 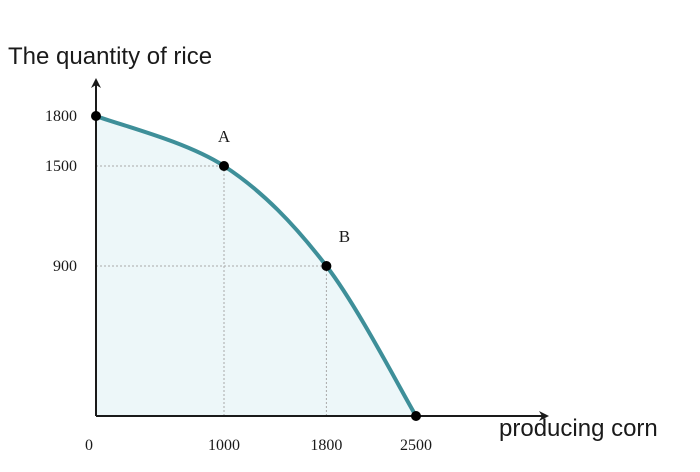 What do you see at coordinates (61, 191) in the screenshot?
I see `y-tick-labels: 1800 1500 900` at bounding box center [61, 191].